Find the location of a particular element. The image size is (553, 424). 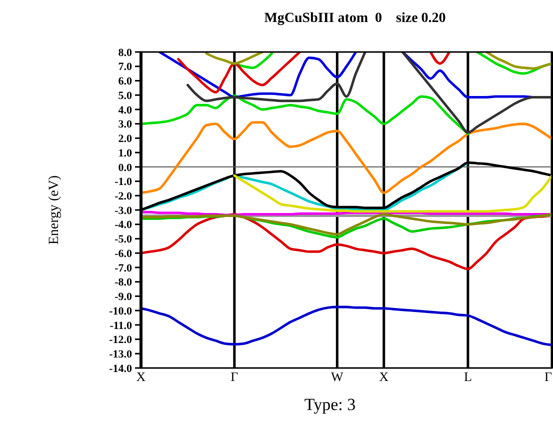

y-tick-label: 0.0 is located at coordinates (125, 168).